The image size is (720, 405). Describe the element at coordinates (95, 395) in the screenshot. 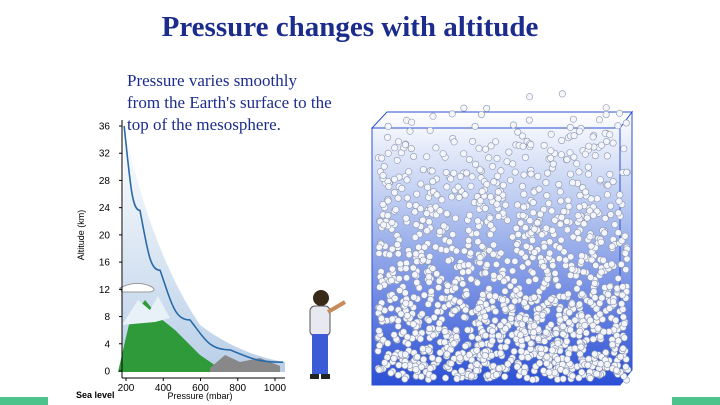

I see `sea-level-label: Sea level` at that location.